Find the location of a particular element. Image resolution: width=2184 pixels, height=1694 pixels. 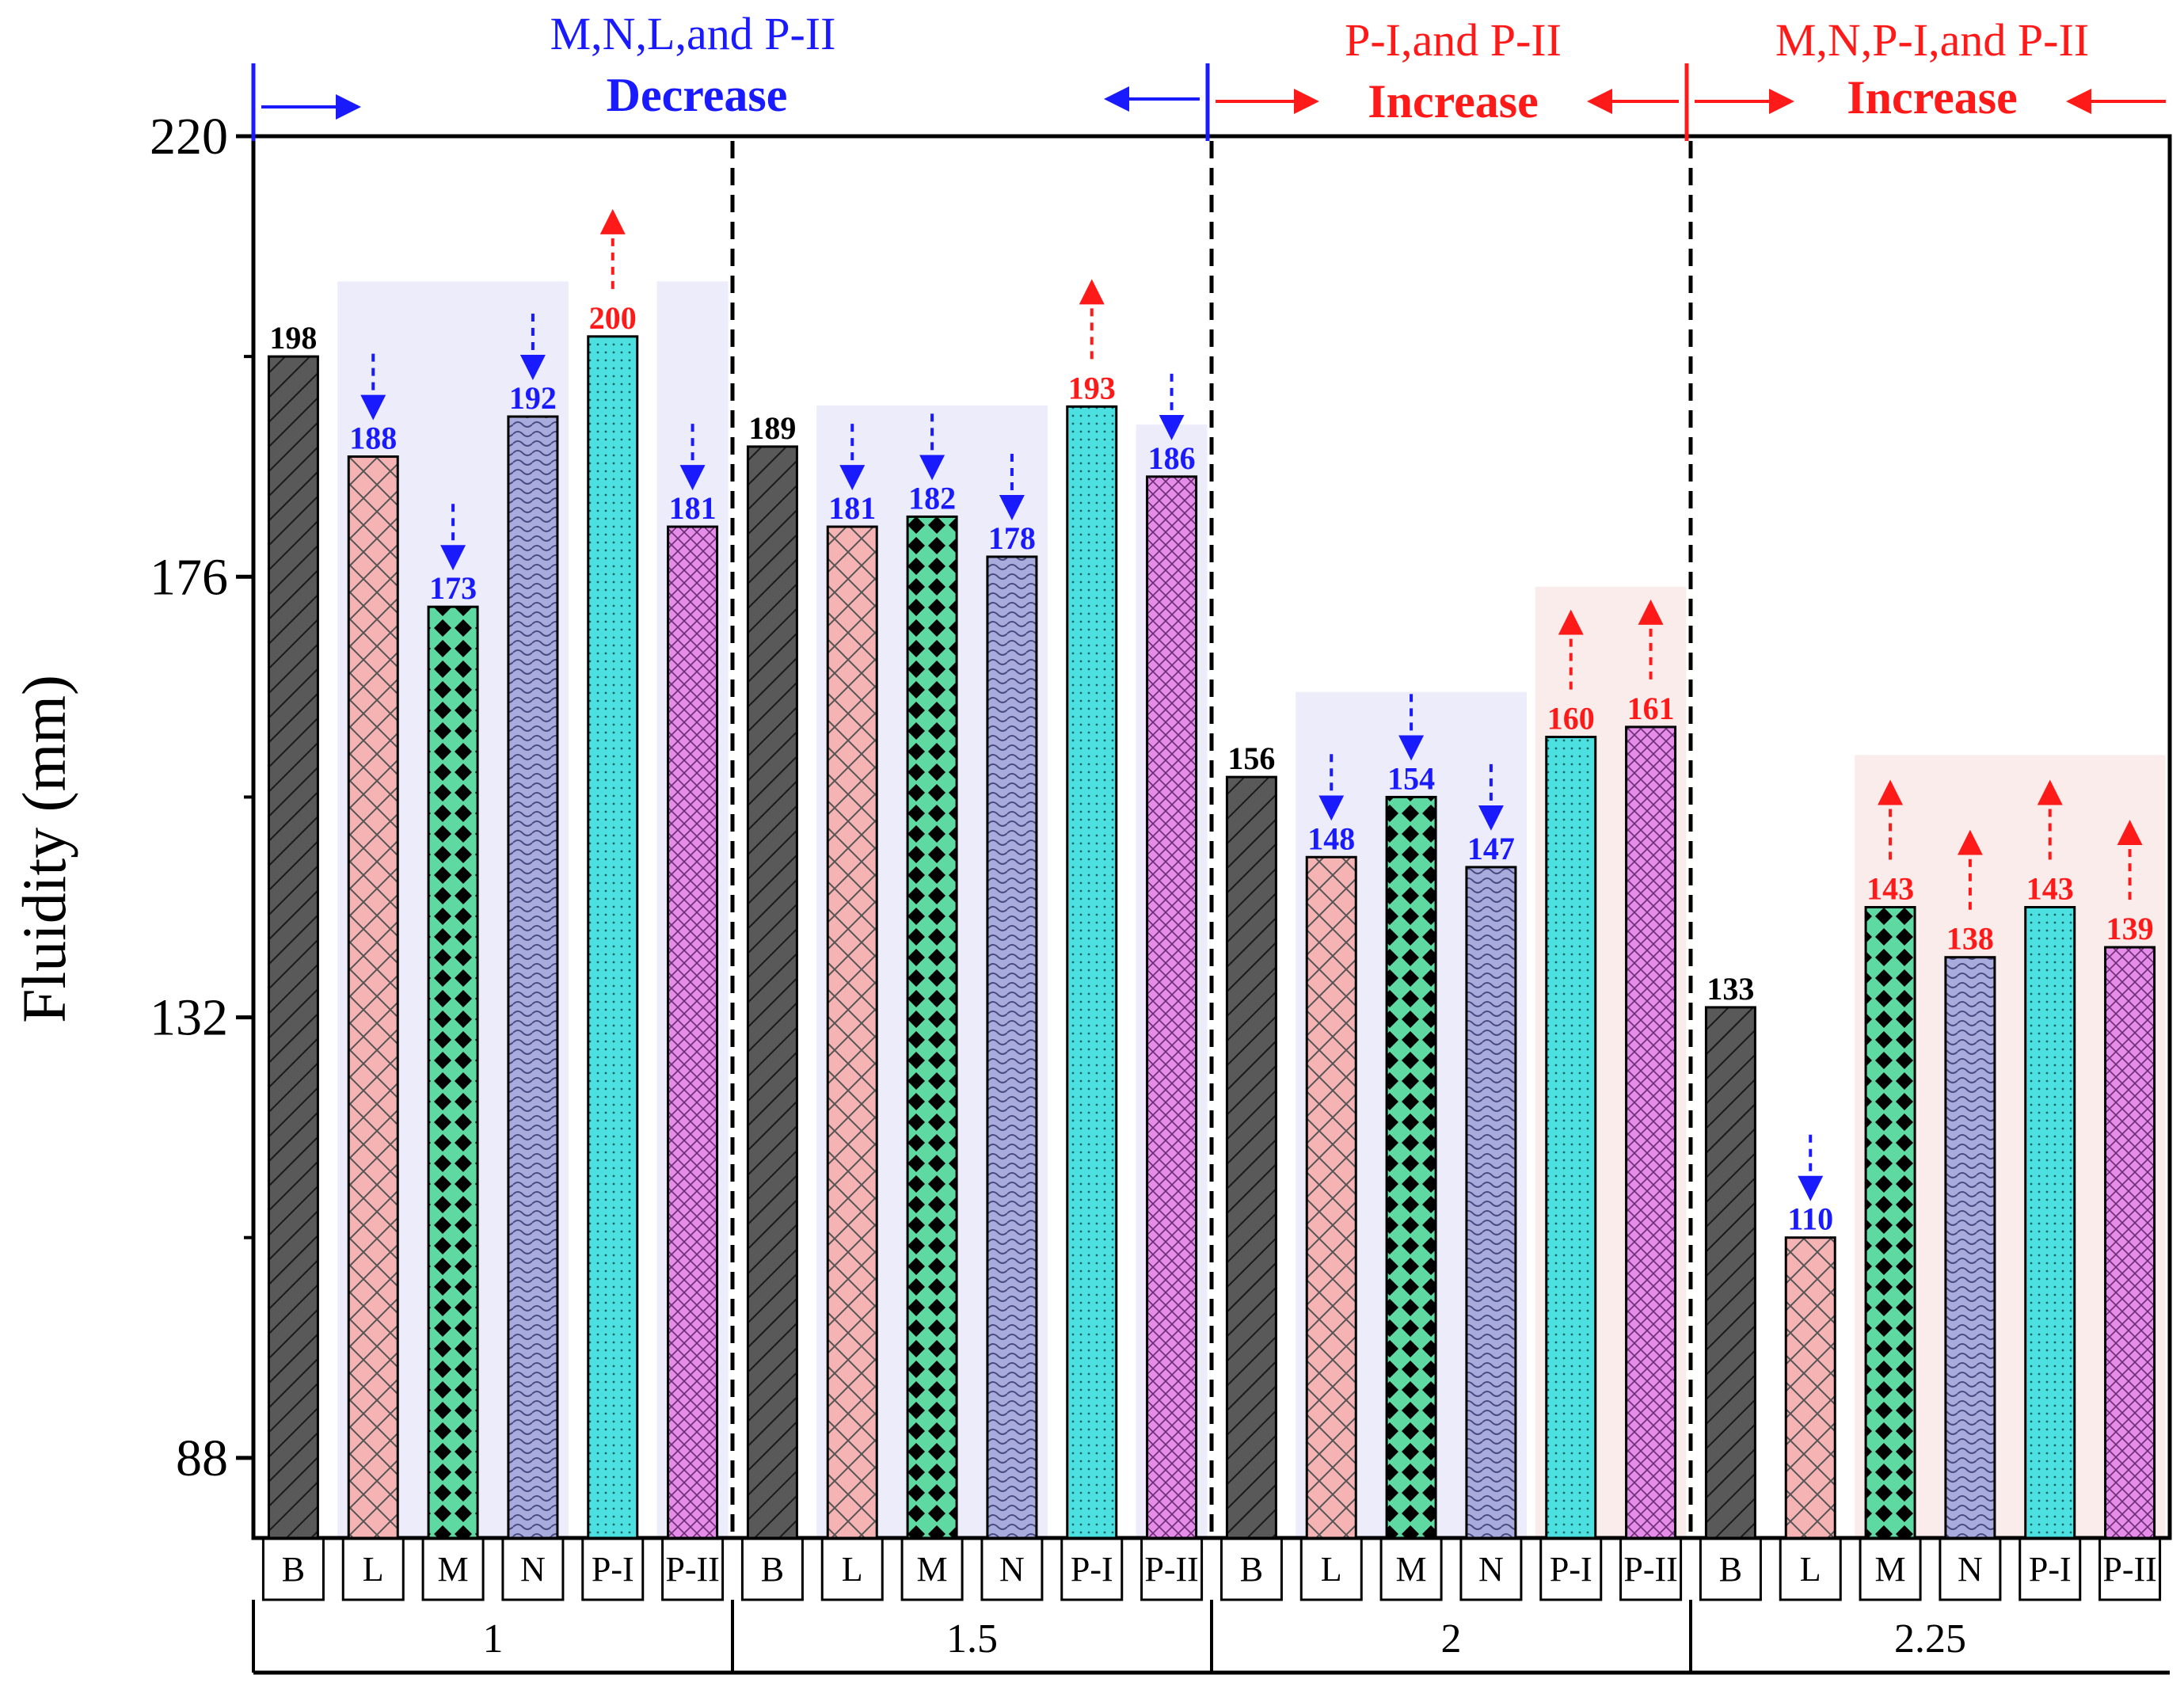

value-label-2.25-L: 110 is located at coordinates (1810, 1219).